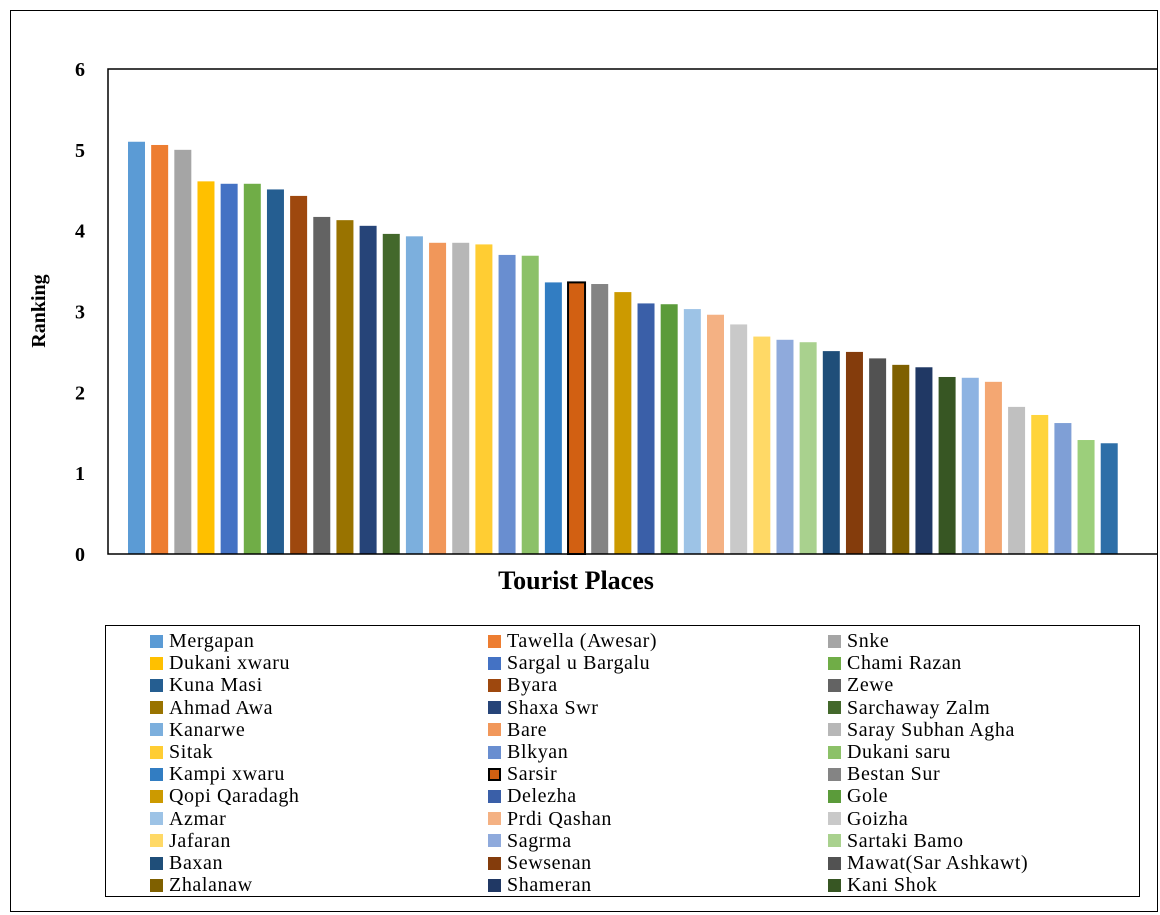 Image resolution: width=1160 pixels, height=915 pixels. What do you see at coordinates (868, 796) in the screenshot?
I see `legend-label: Gole` at bounding box center [868, 796].